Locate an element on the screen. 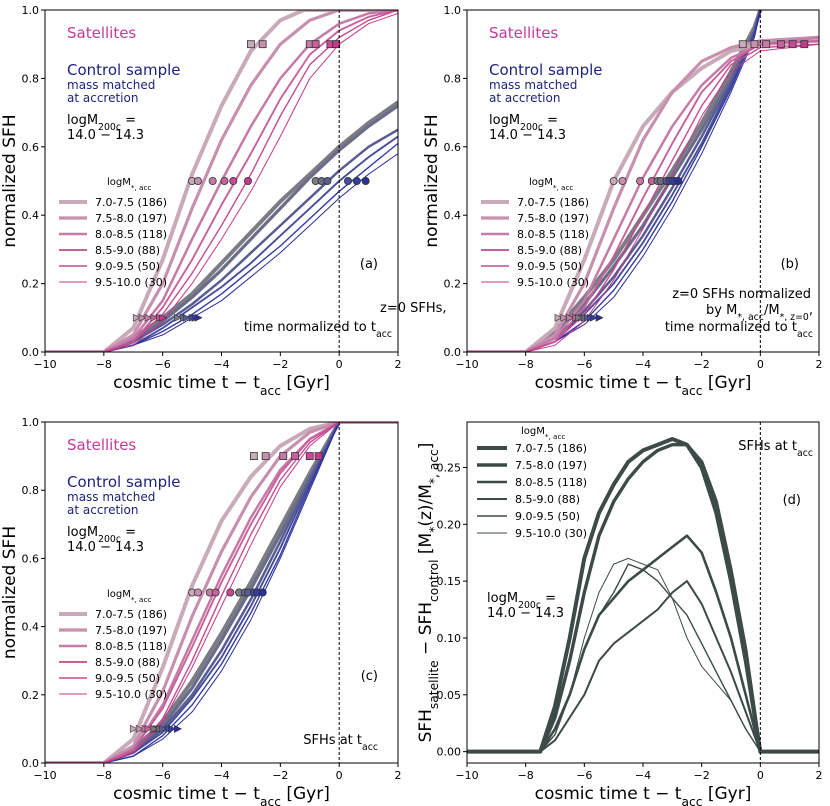 This screenshot has height=806, width=830. note-line-part: *, acc is located at coordinates (750, 317).